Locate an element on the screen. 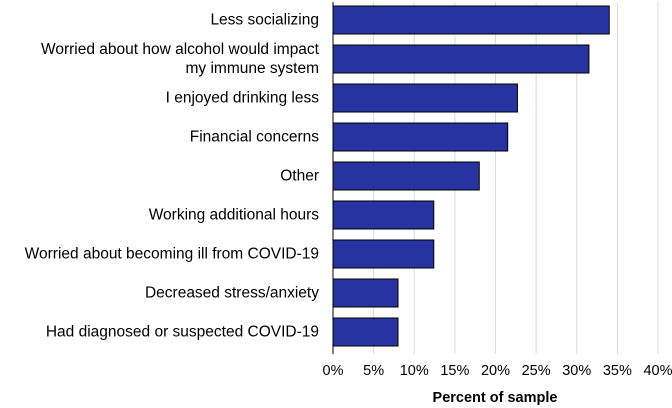  category-label: Less socializing is located at coordinates (264, 20).